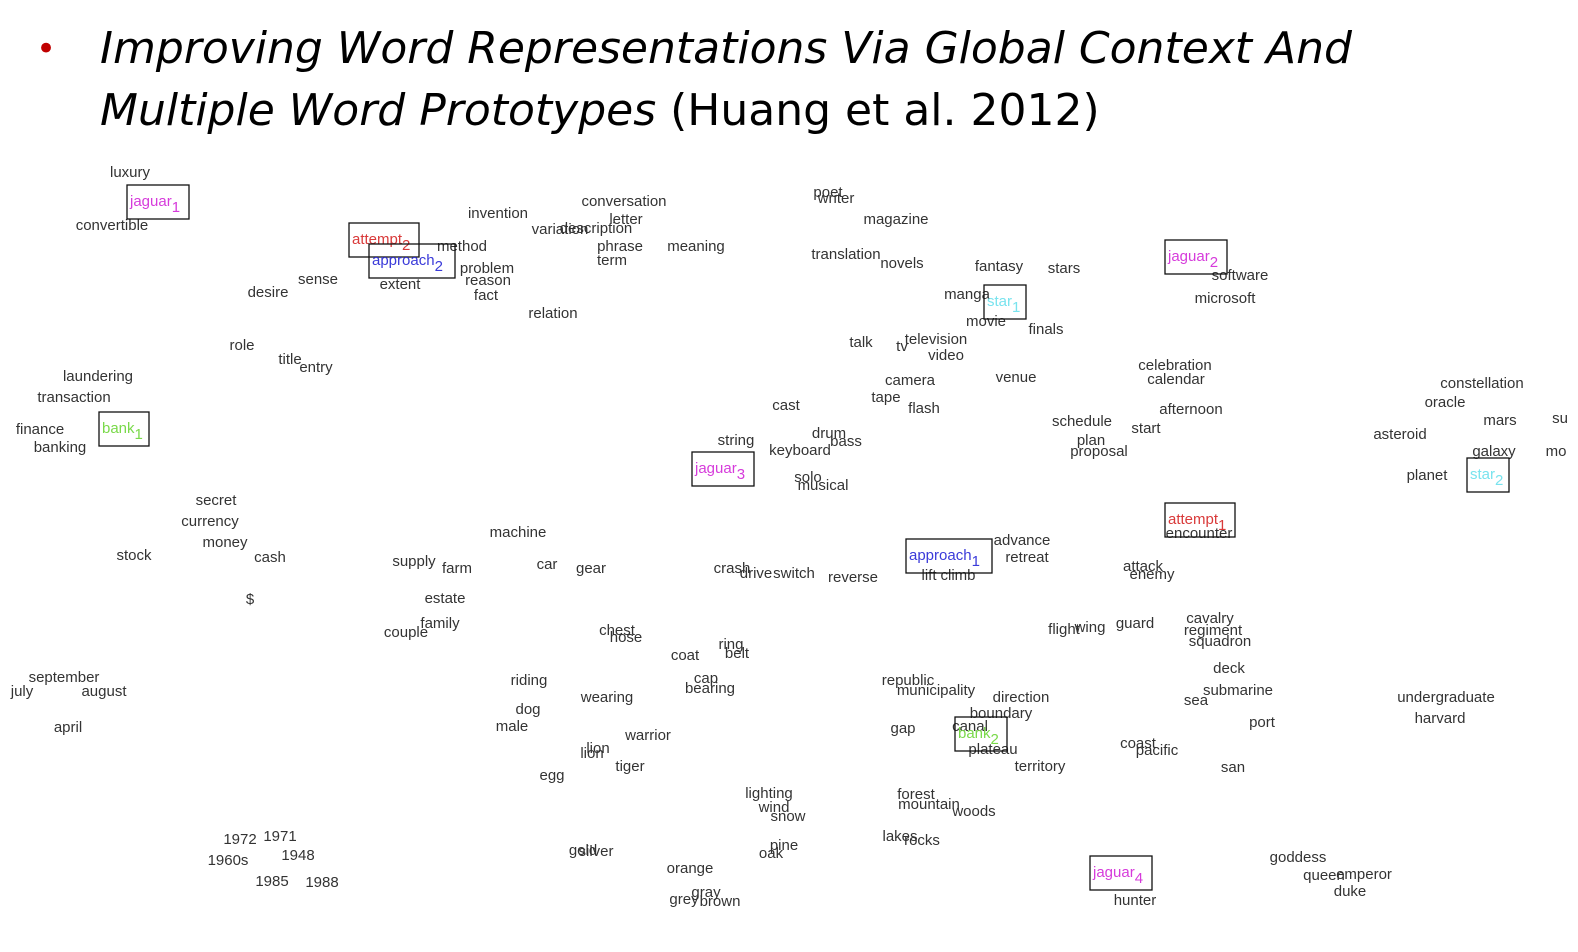  Describe the element at coordinates (720, 901) in the screenshot. I see `word-label: brown` at that location.